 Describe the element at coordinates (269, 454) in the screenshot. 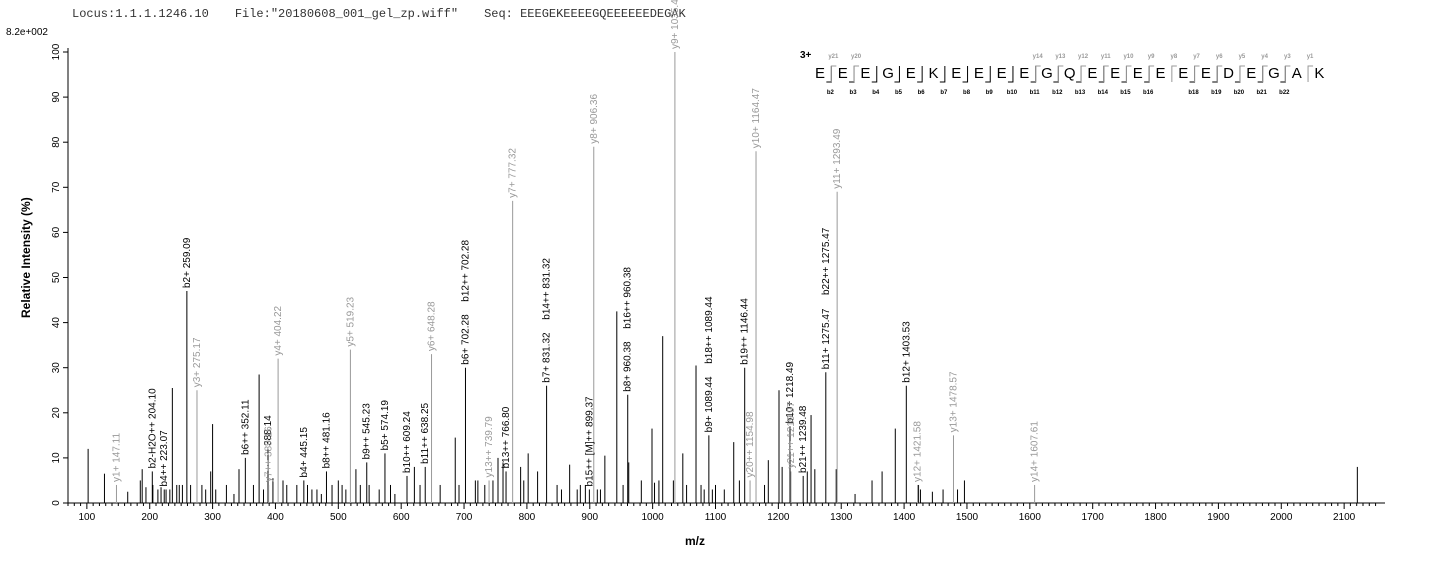

I see `peak-label: y7++ 389.16` at that location.